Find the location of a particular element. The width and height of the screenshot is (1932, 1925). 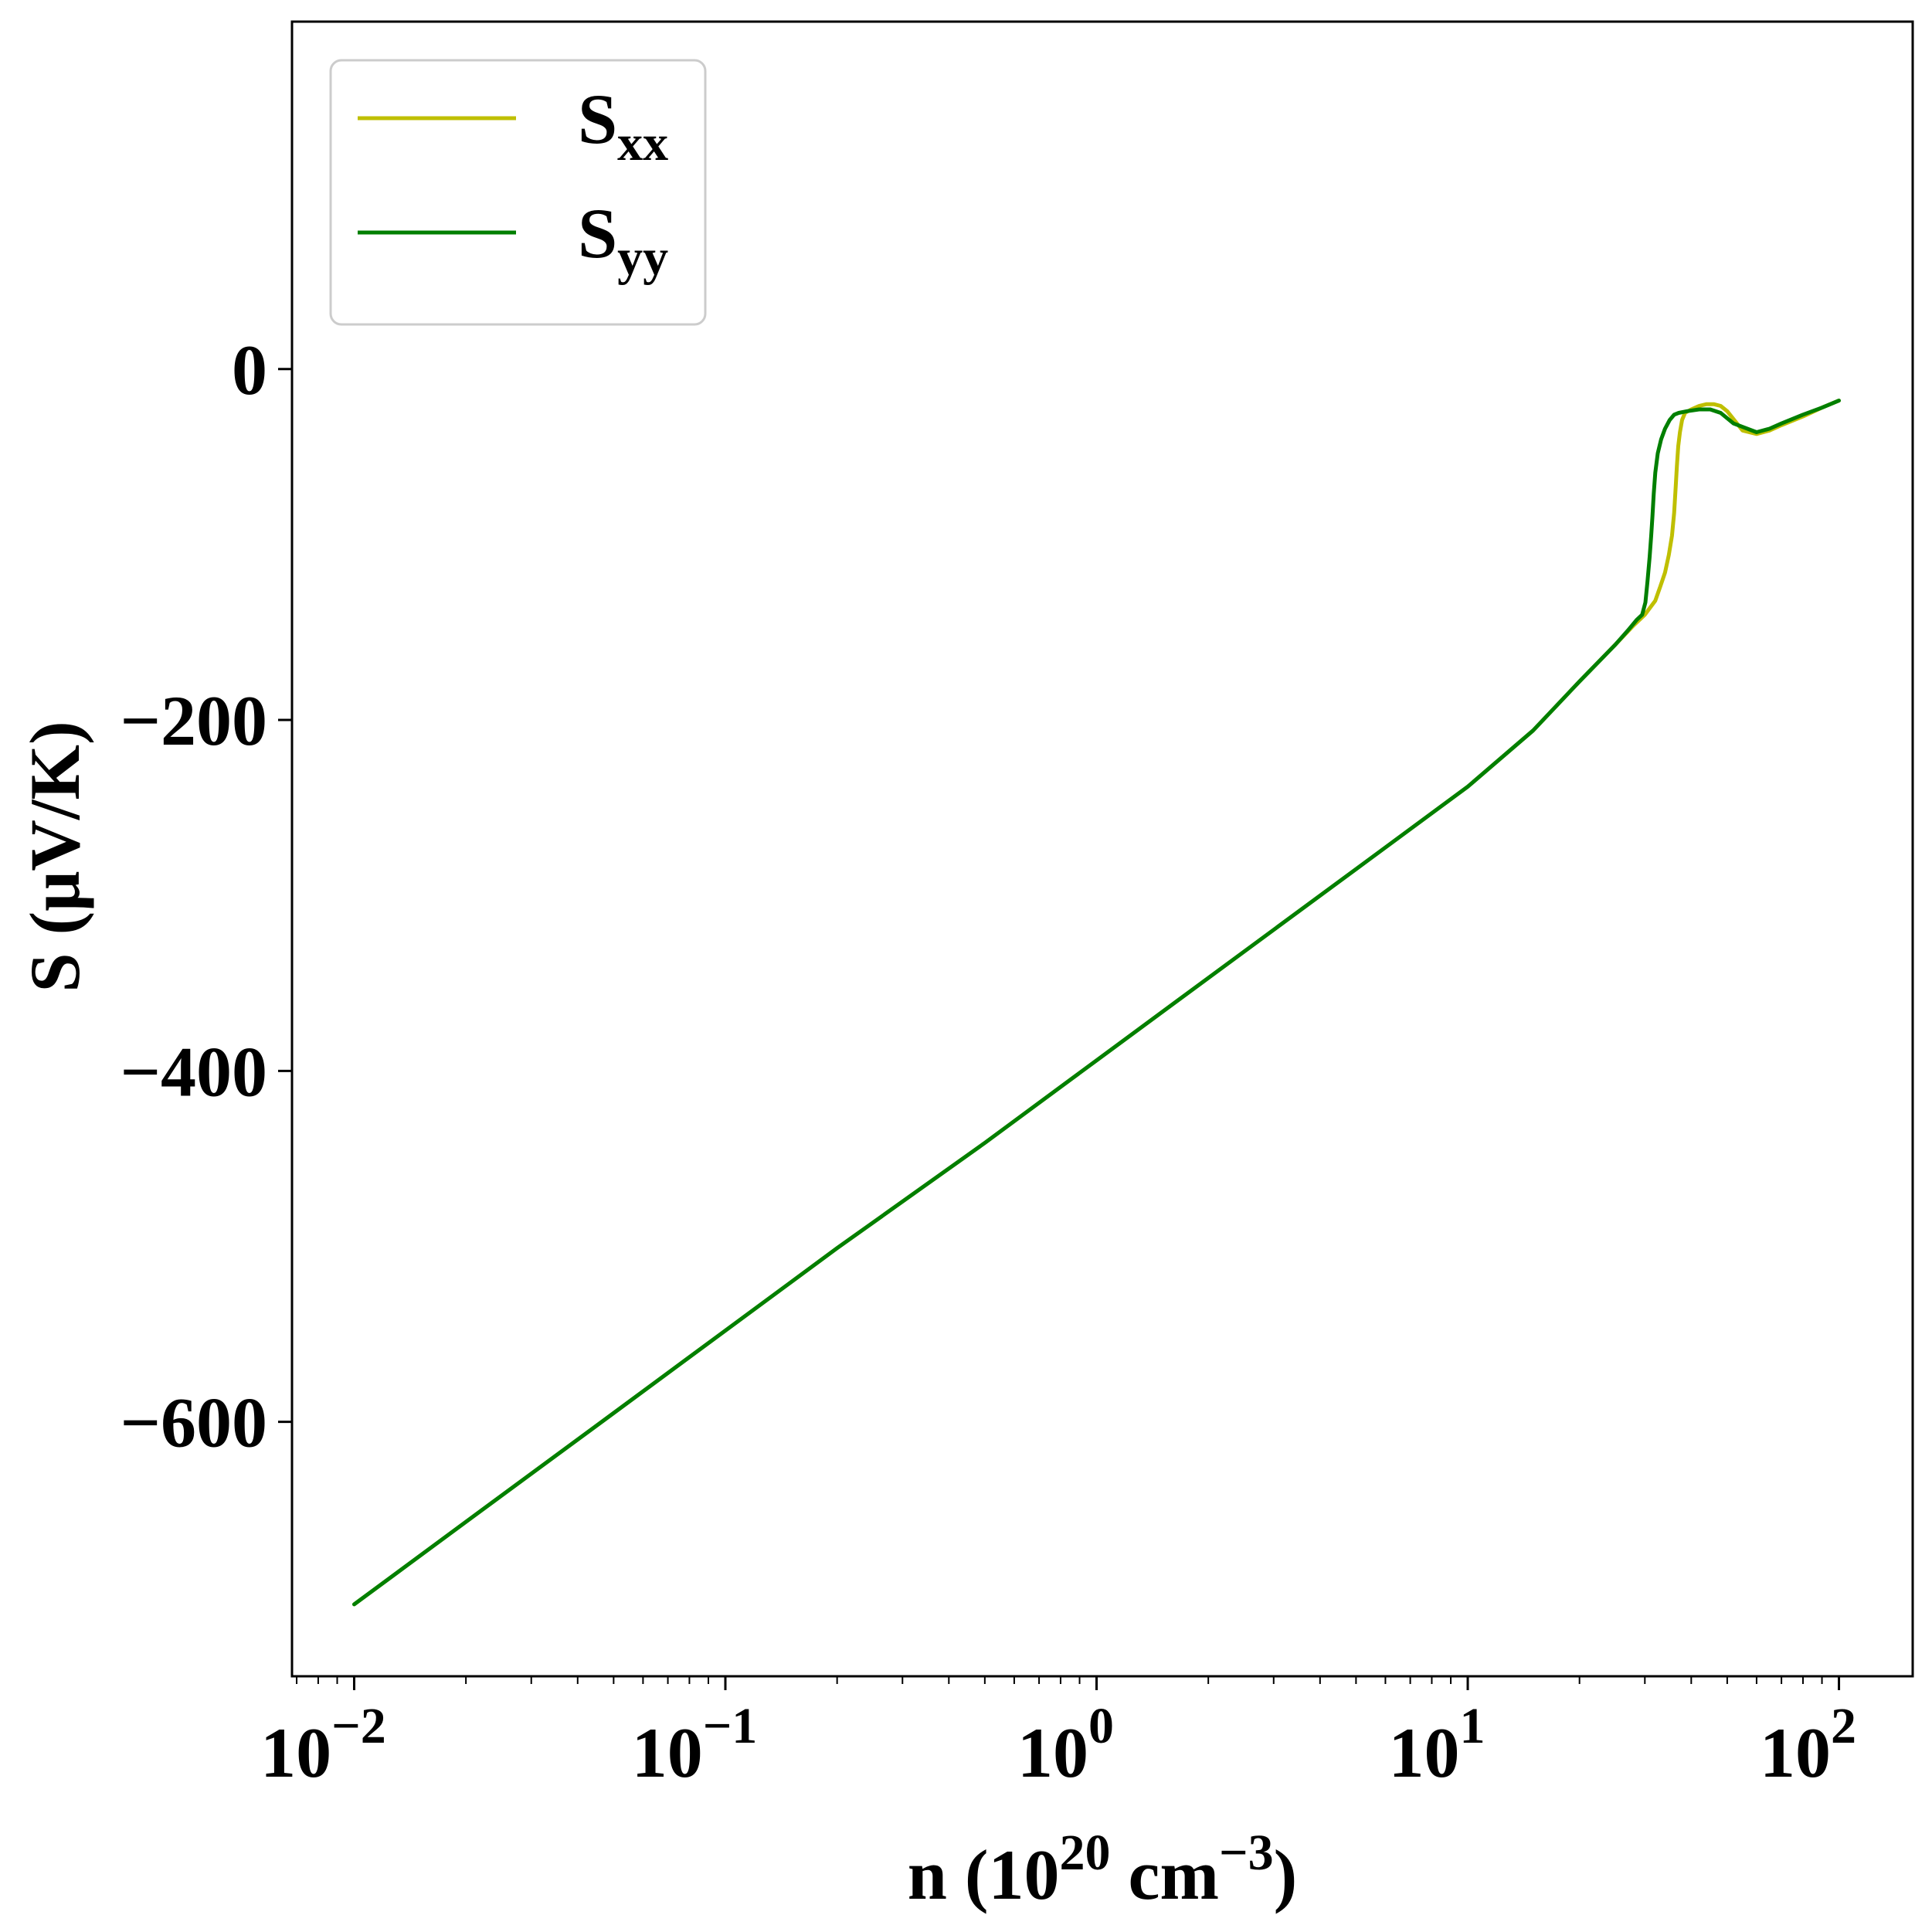

y-axis-label: S (μV/K) is located at coordinates (54, 856).